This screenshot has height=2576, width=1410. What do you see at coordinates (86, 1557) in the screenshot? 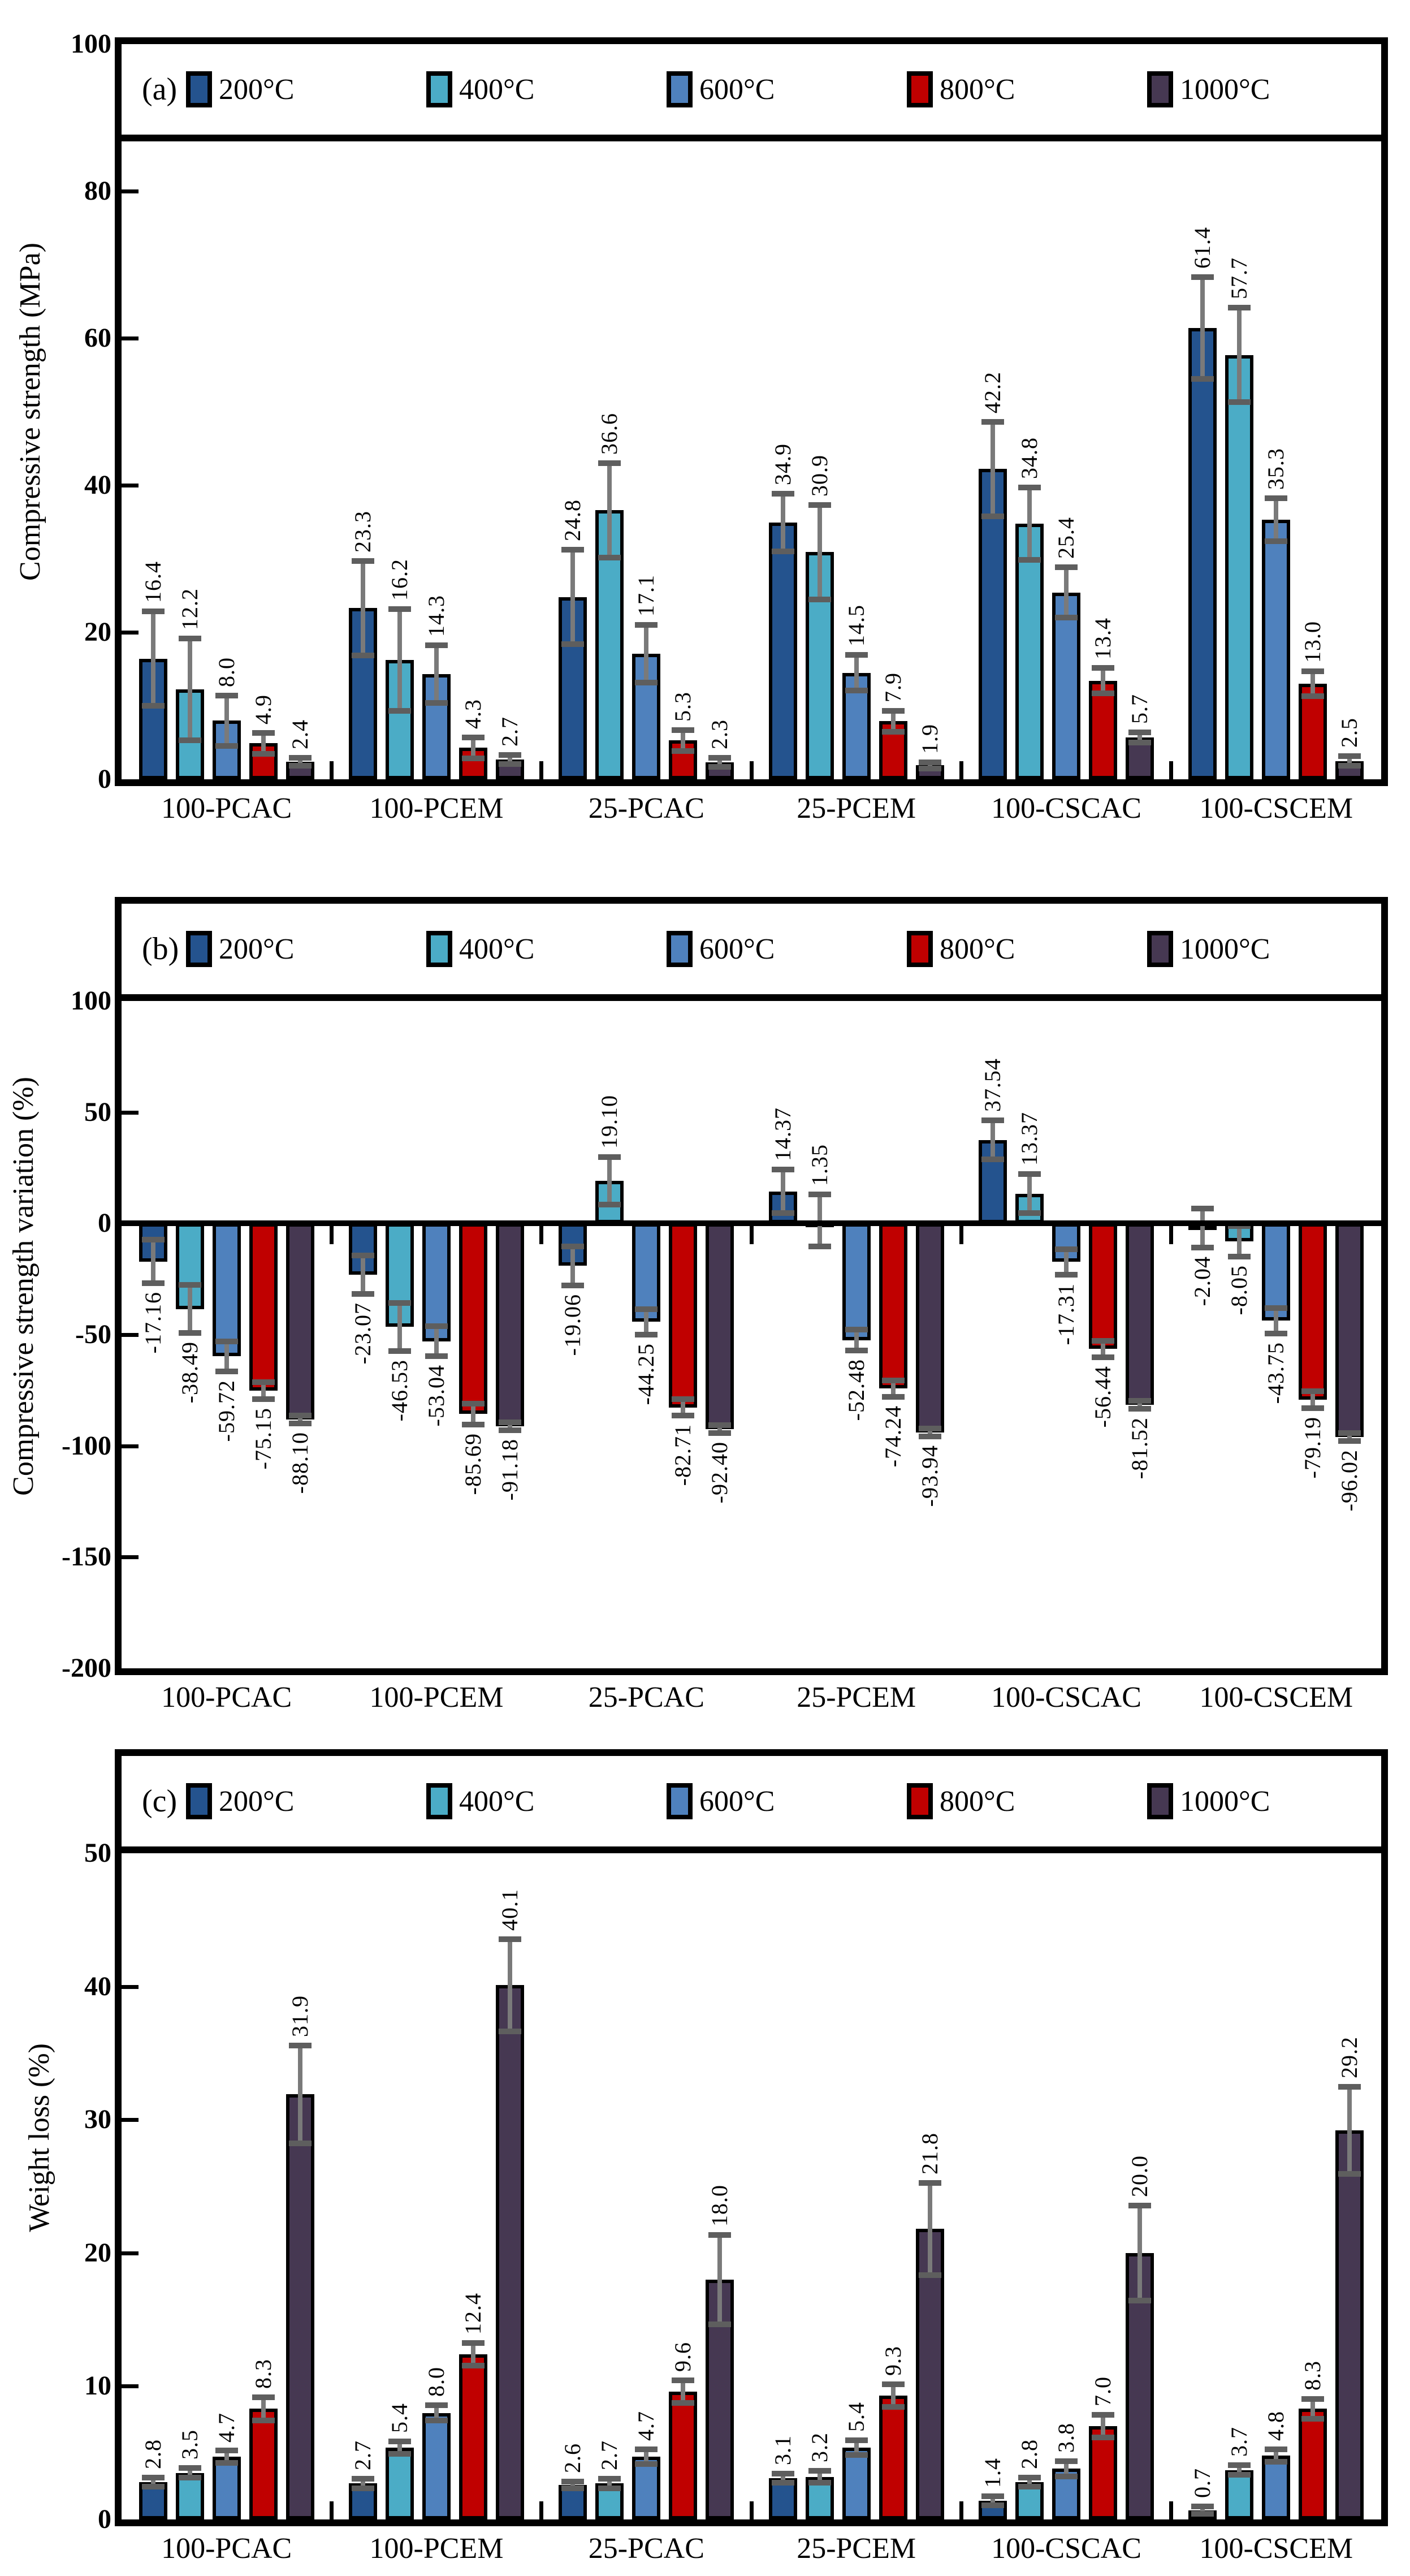
I see `y-tick-label: -150` at bounding box center [86, 1557].